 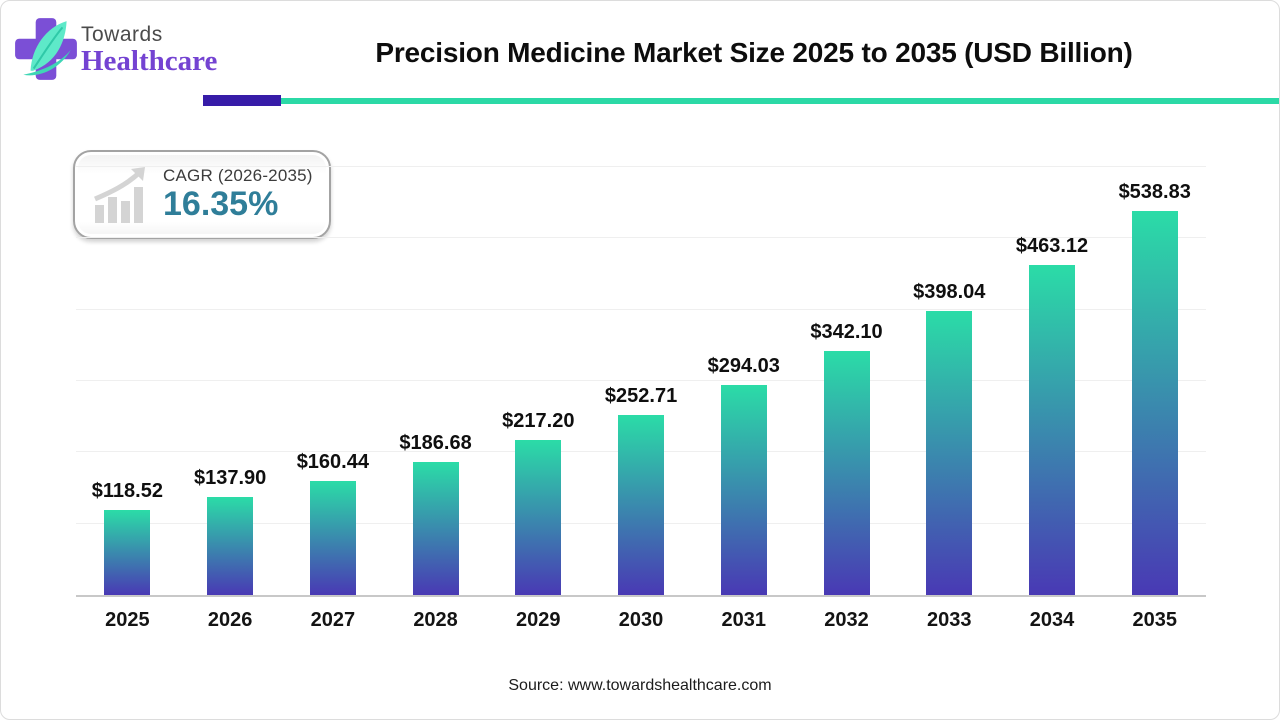 I want to click on x-axis-label-2029: 2029, so click(x=538, y=620).